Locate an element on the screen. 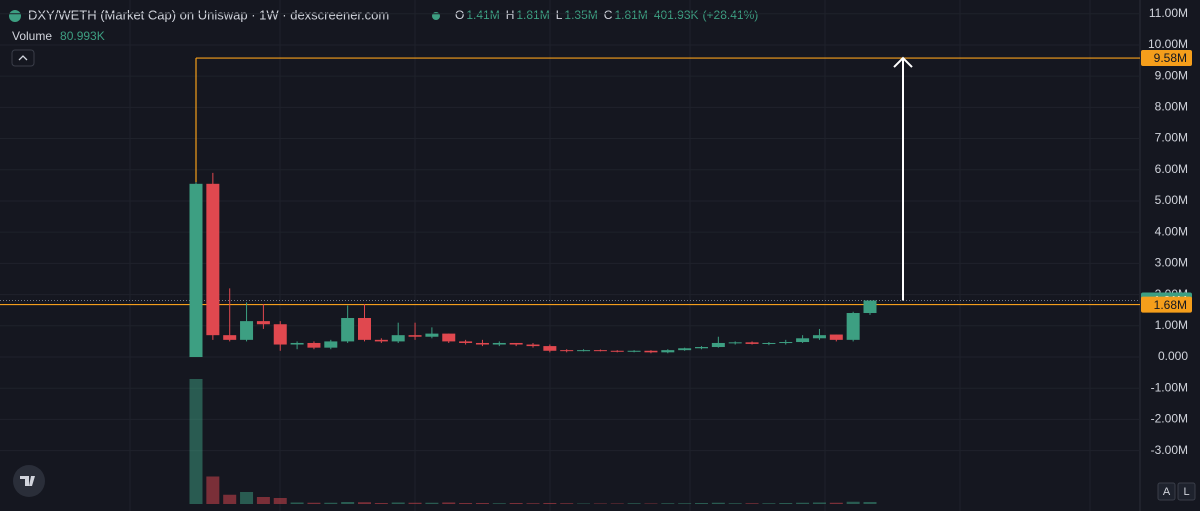 This screenshot has height=511, width=1200. y-tick-label: 6.00M is located at coordinates (1171, 169).